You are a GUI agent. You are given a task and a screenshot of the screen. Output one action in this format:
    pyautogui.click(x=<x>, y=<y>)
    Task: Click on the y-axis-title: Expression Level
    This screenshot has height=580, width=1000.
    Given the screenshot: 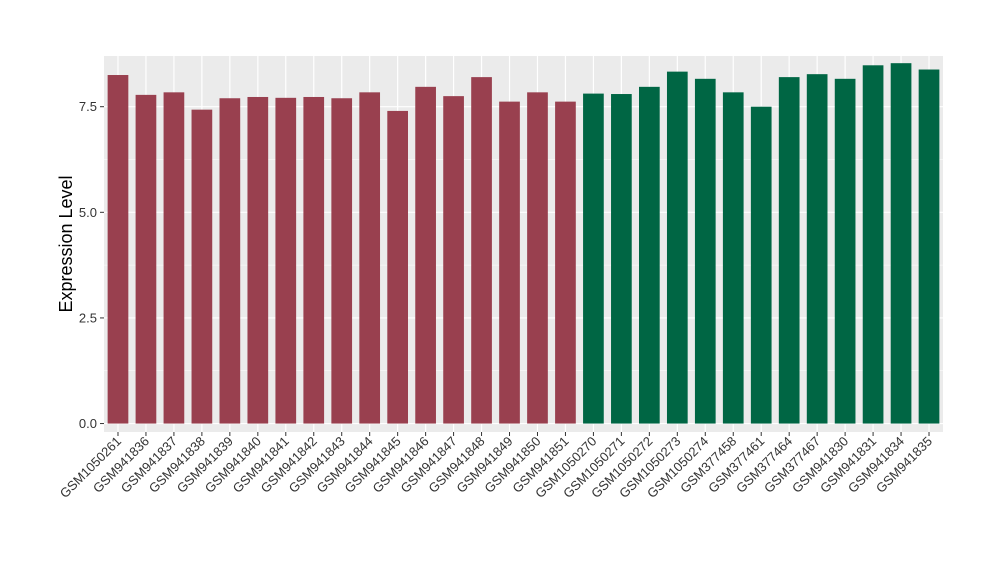 What is the action you would take?
    pyautogui.click(x=66, y=243)
    